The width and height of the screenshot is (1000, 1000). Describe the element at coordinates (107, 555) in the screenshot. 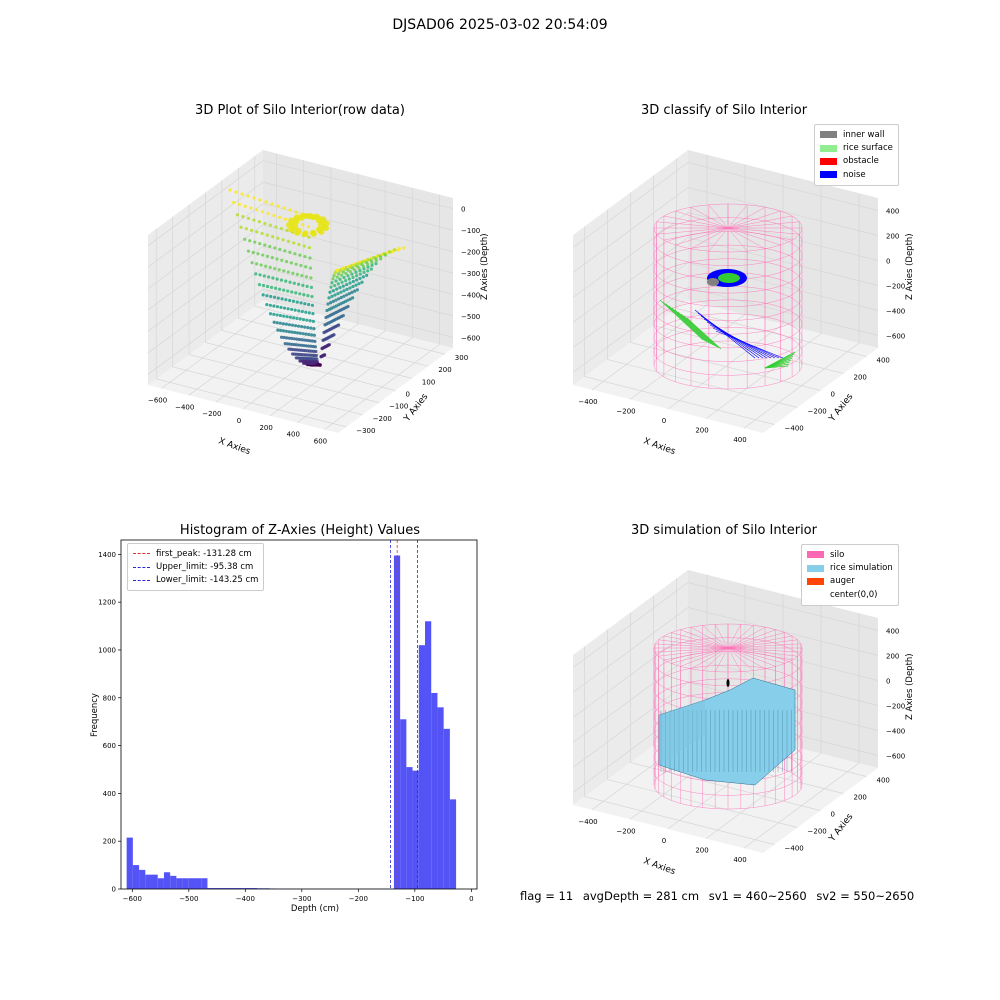

I see `histogram-ytick-label: 1400` at that location.